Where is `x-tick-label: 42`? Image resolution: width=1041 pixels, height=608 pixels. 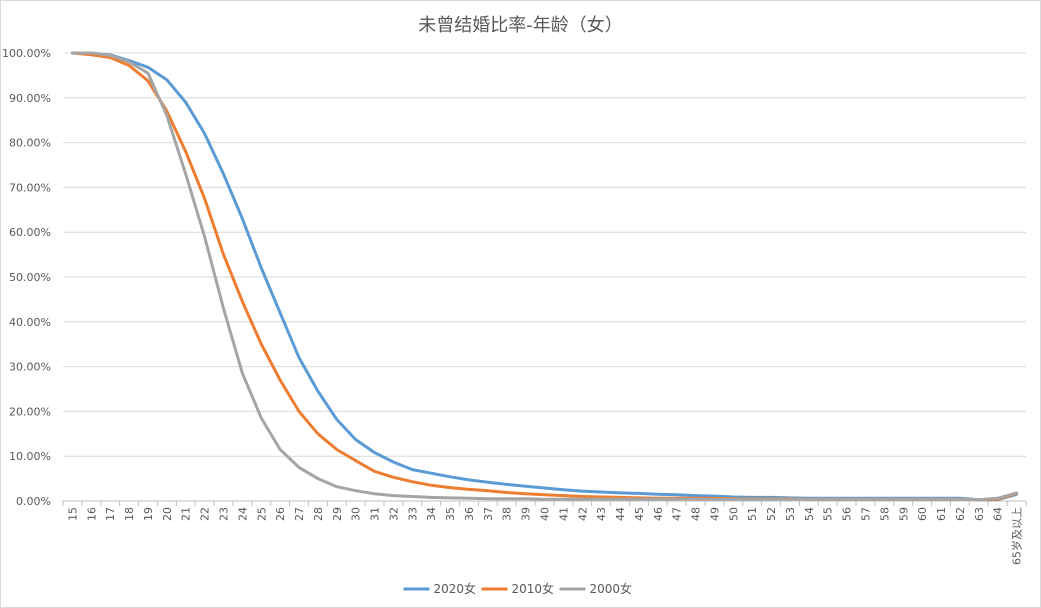
x-tick-label: 42 is located at coordinates (582, 514).